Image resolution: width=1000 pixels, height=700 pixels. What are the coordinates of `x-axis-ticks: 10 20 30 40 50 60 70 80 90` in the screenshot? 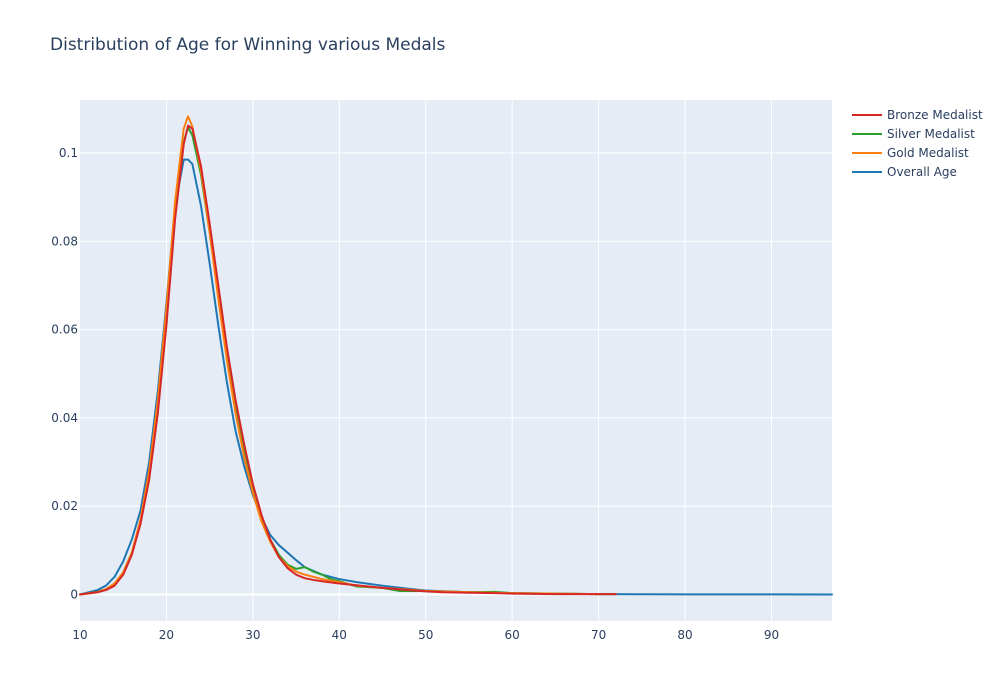 It's located at (425, 635).